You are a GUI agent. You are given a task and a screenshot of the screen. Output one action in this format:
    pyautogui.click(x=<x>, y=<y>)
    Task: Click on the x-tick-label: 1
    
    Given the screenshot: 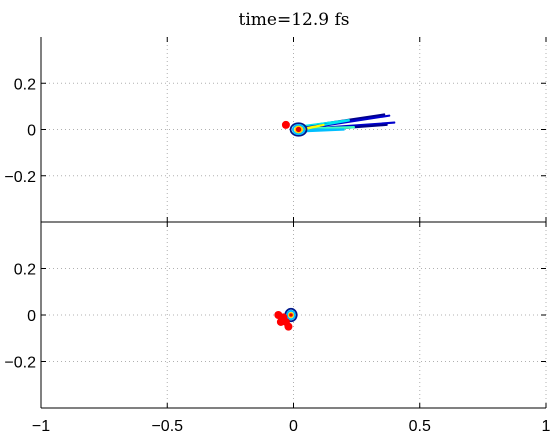 What is the action you would take?
    pyautogui.click(x=546, y=426)
    